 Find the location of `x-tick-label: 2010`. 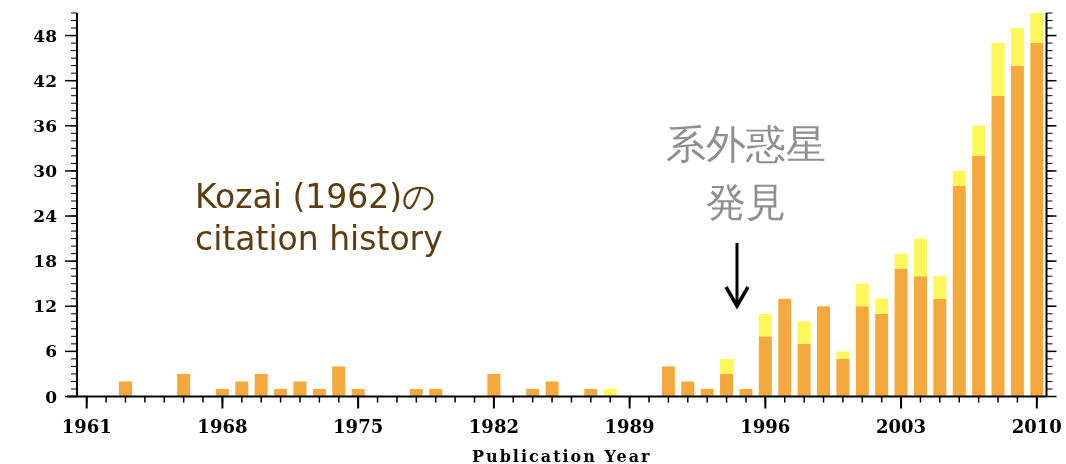

x-tick-label: 2010 is located at coordinates (1036, 426).